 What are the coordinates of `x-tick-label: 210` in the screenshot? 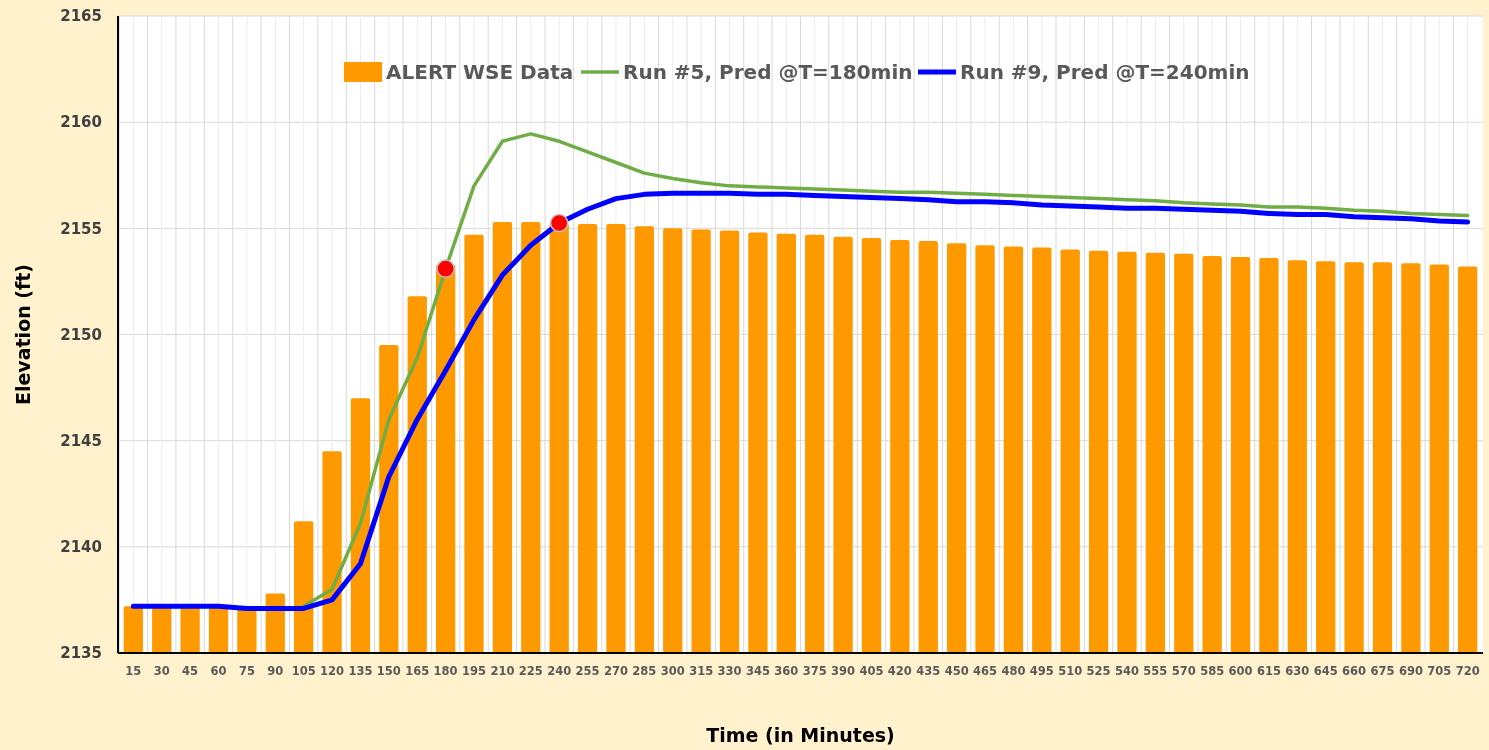 It's located at (502, 671).